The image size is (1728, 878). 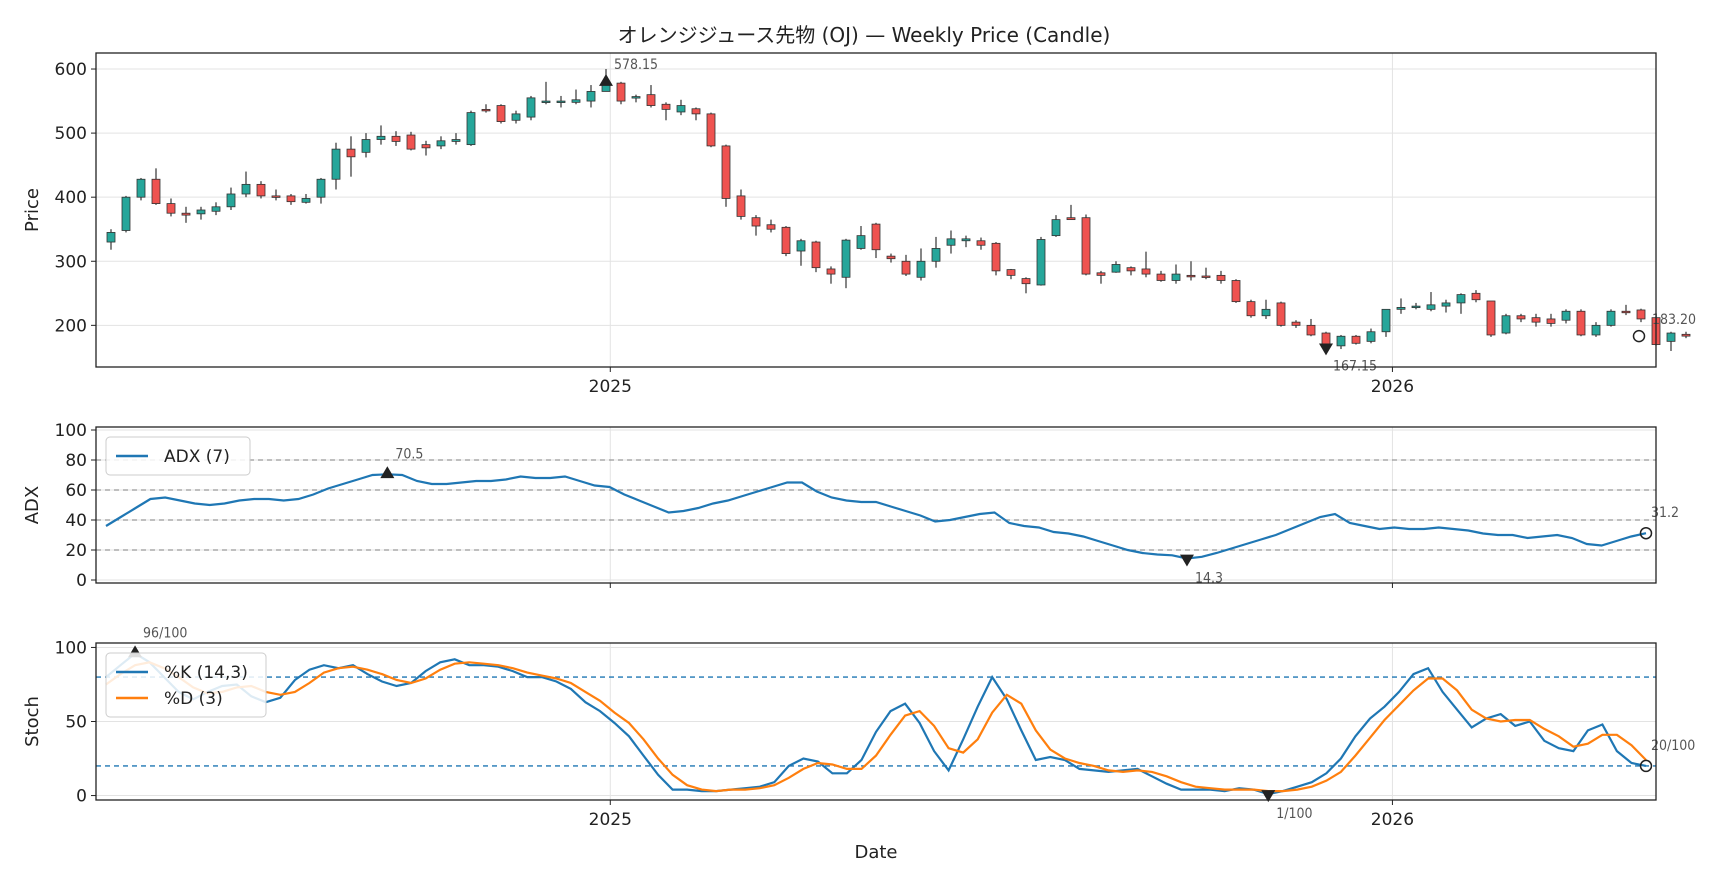 I want to click on y-tick-label: 20, so click(x=76, y=551).